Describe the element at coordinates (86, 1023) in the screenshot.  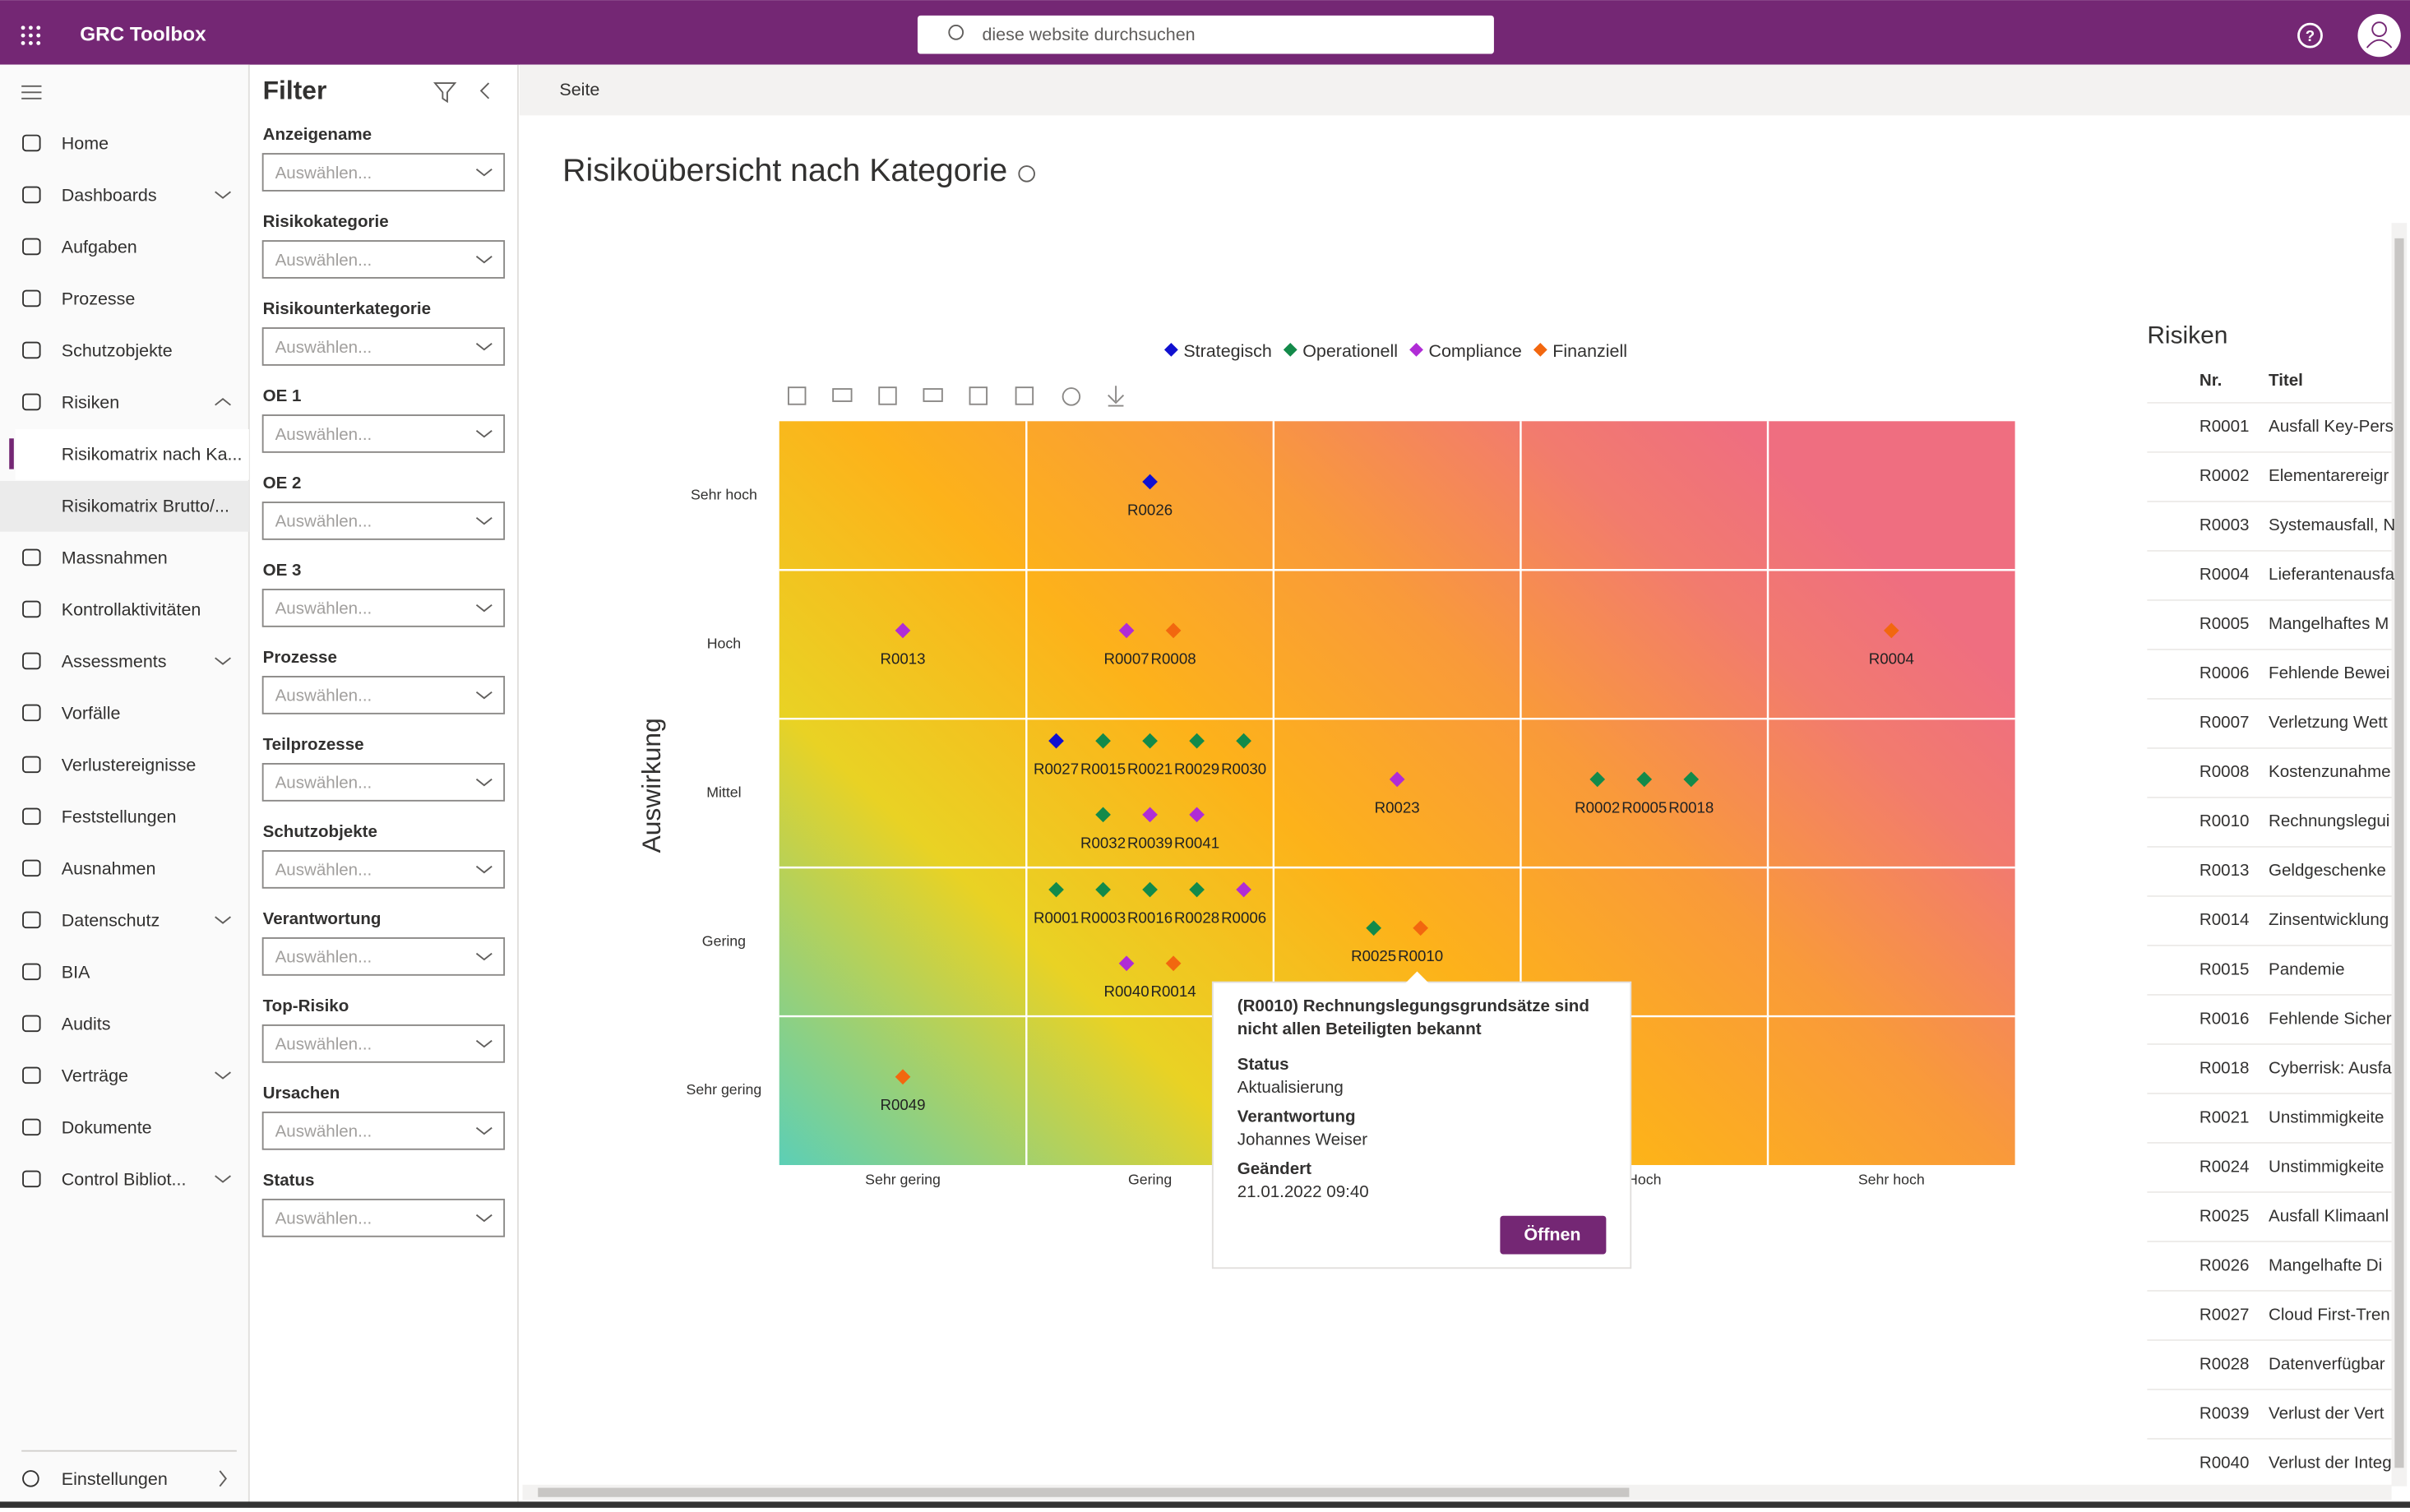
I see `nav-item: Audits` at that location.